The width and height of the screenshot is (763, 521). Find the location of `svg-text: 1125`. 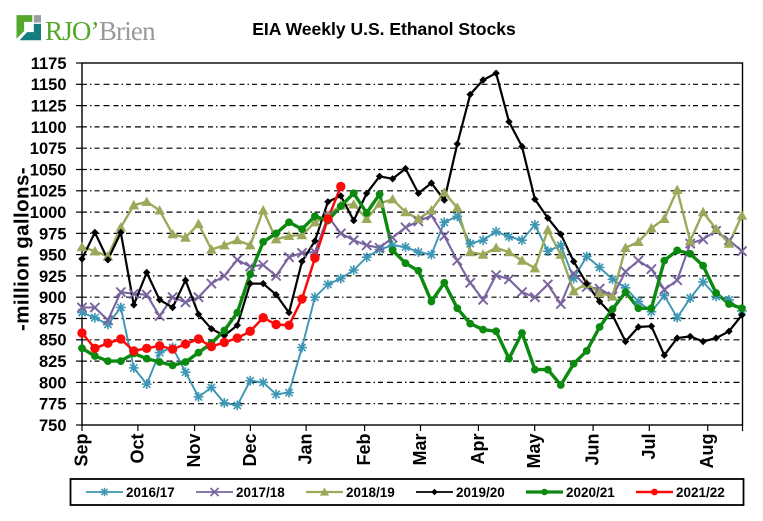

svg-text: 1125 is located at coordinates (49, 107).